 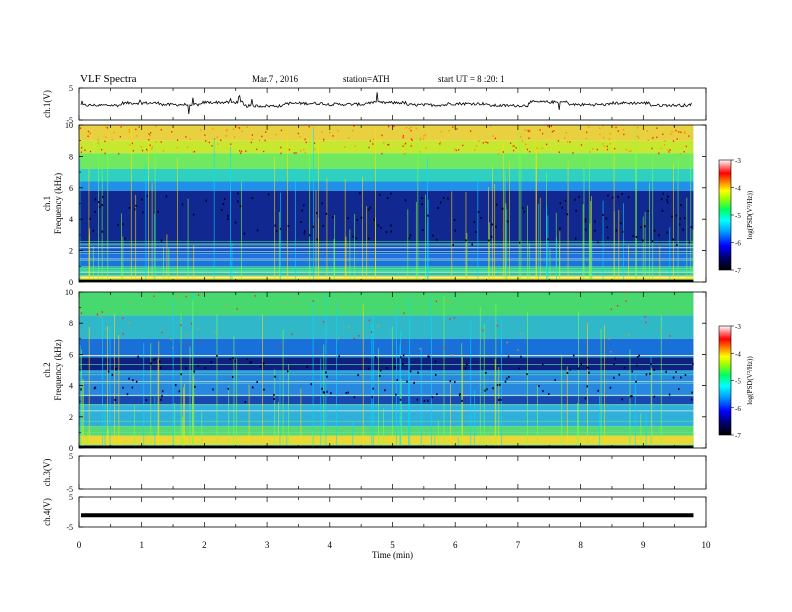 What do you see at coordinates (330, 545) in the screenshot?
I see `x-tick-label: 4` at bounding box center [330, 545].